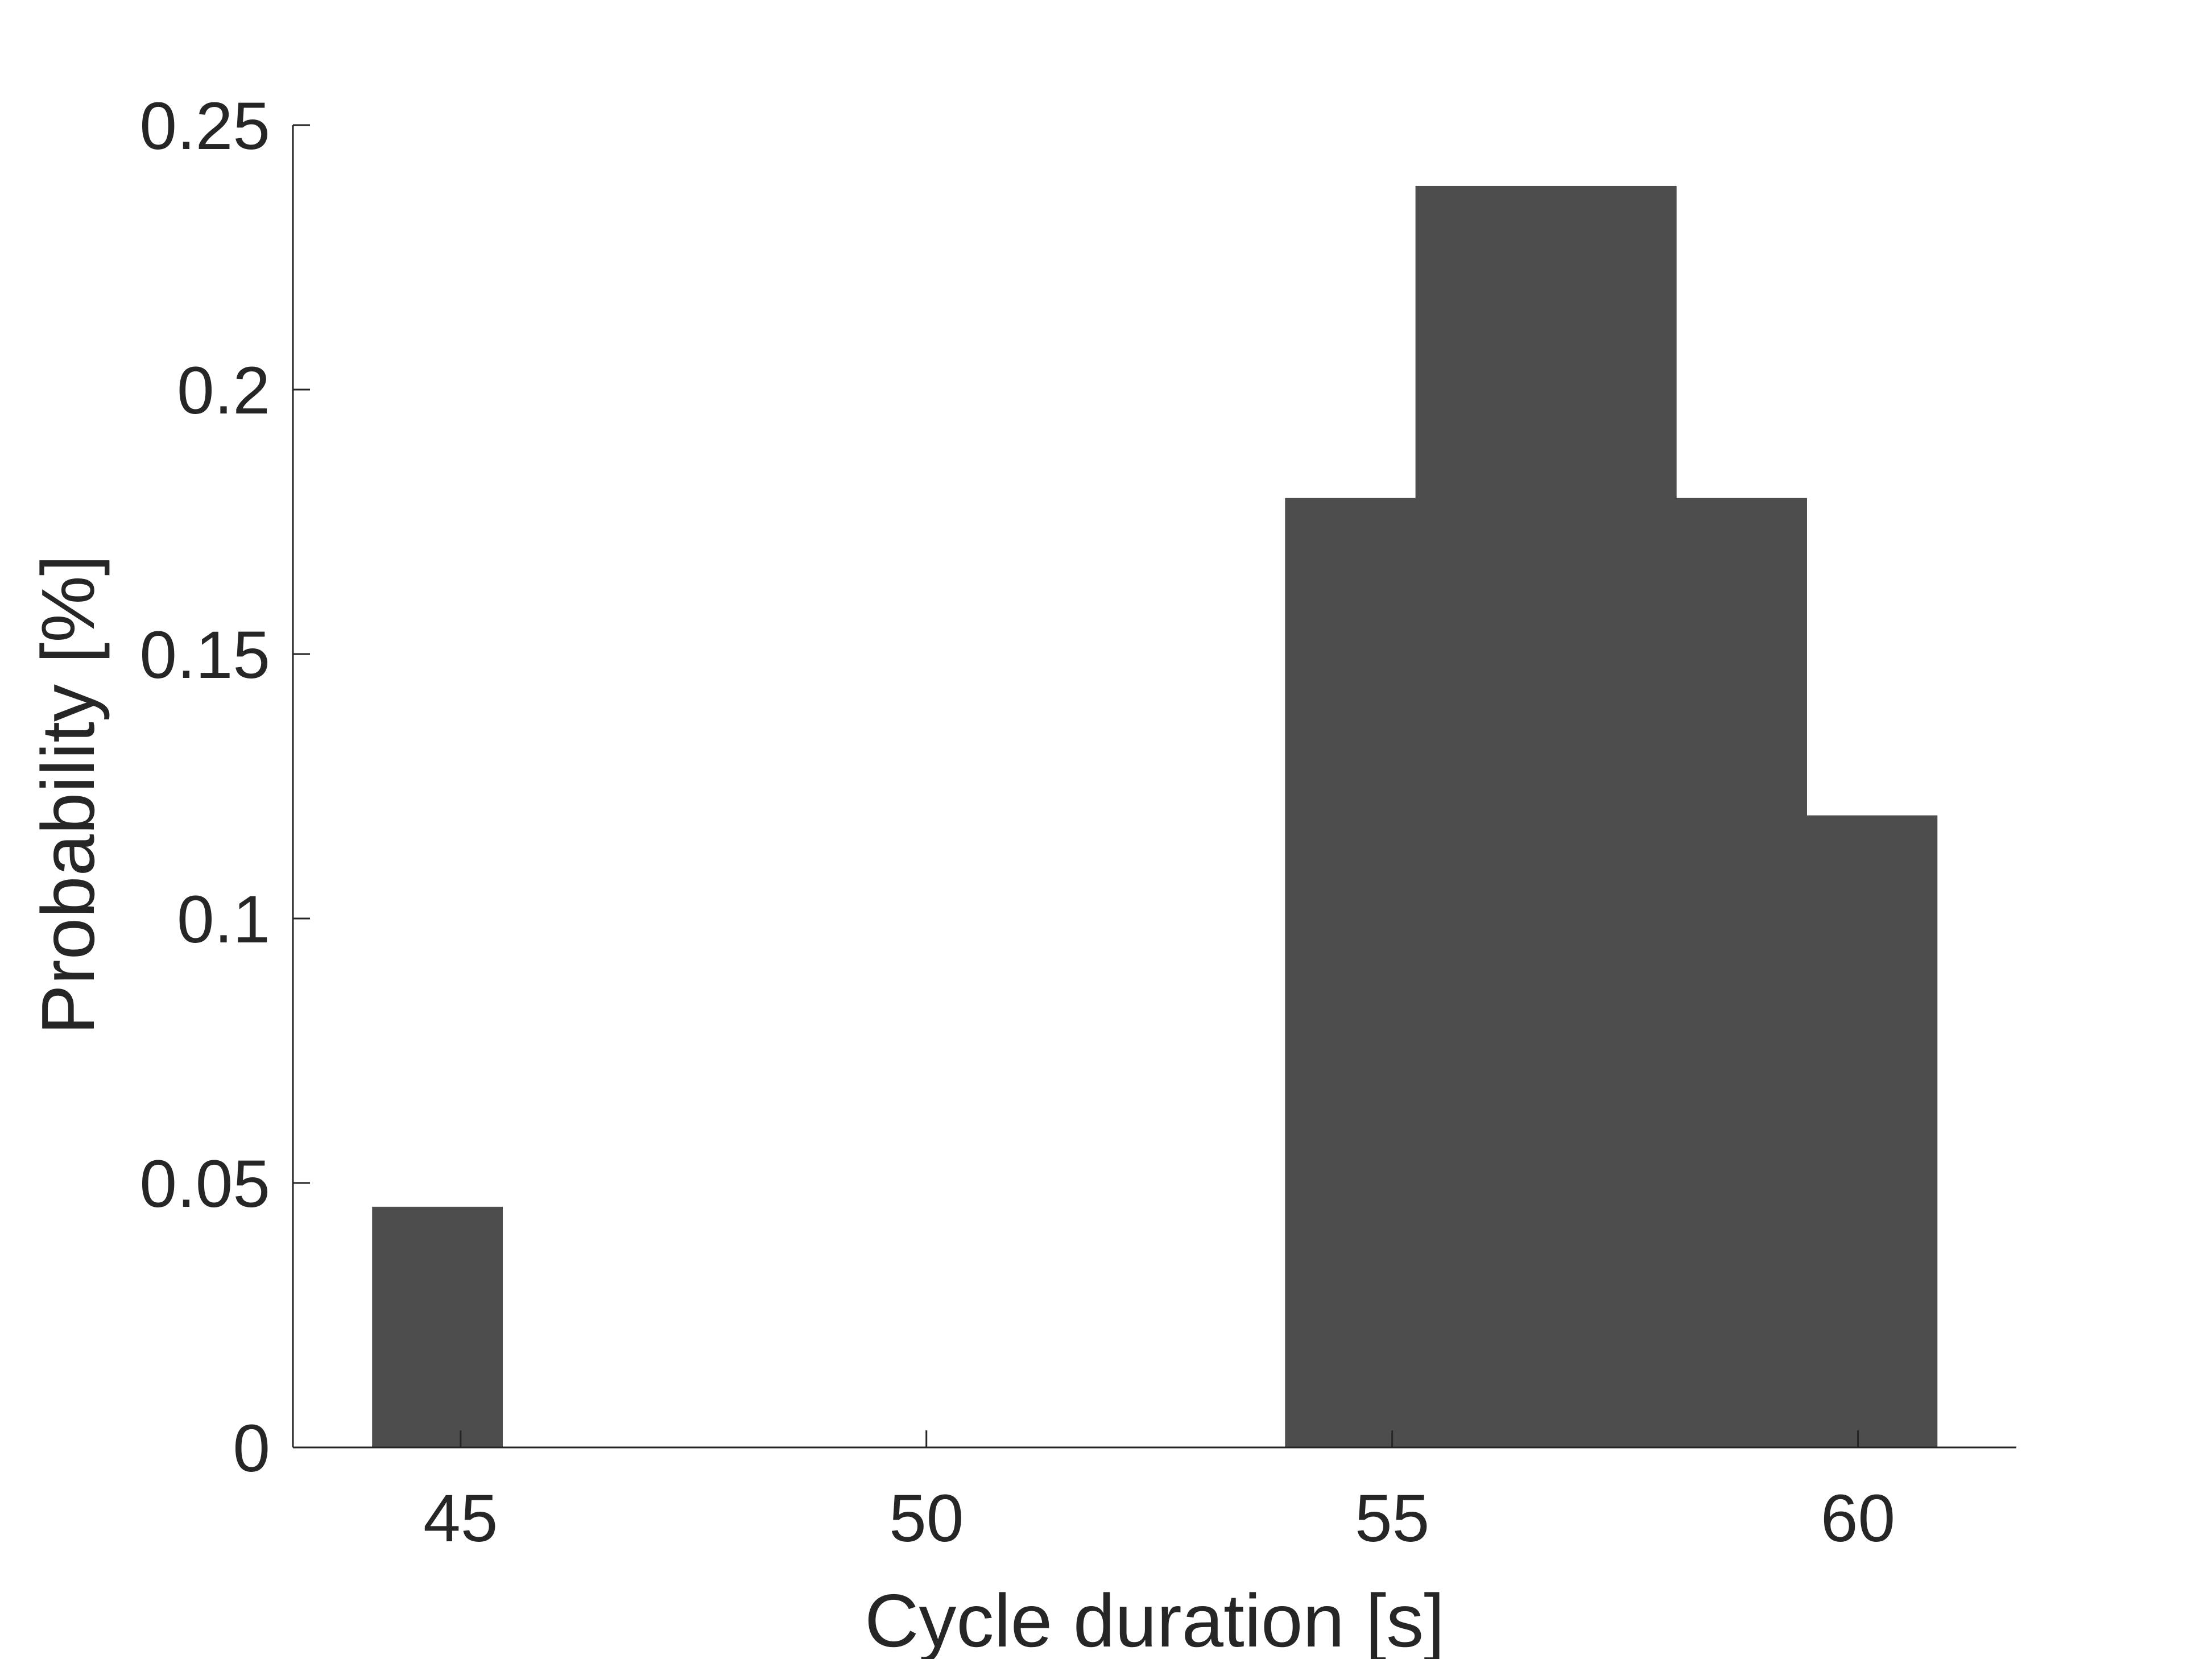 This screenshot has height=1659, width=2212. Describe the element at coordinates (460, 1519) in the screenshot. I see `x-tick-label-0: 45` at that location.